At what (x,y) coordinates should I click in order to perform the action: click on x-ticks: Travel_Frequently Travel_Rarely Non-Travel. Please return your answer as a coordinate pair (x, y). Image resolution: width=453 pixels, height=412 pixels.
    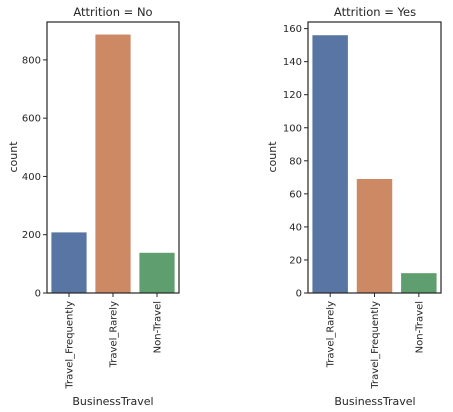
    Looking at the image, I should click on (114, 341).